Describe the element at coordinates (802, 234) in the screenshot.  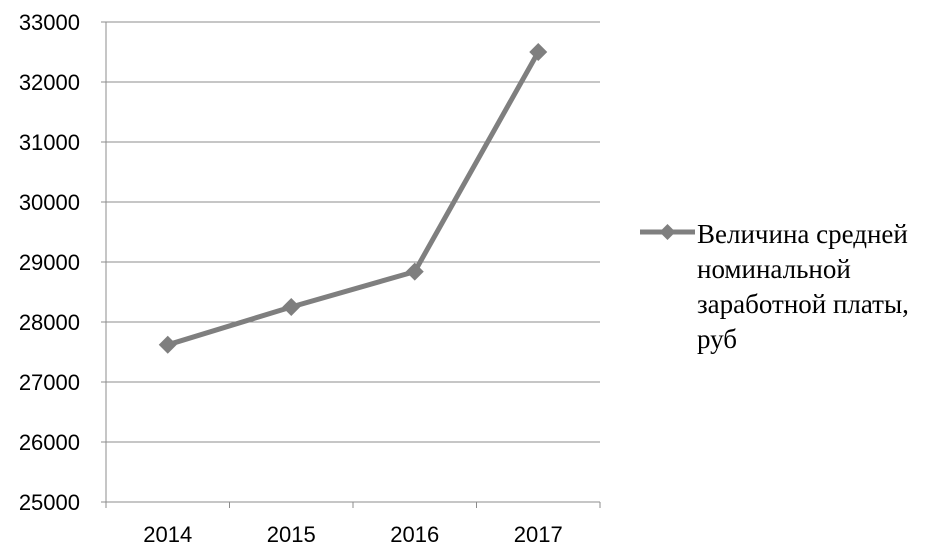
I see `legend-label-line: Величина средней` at that location.